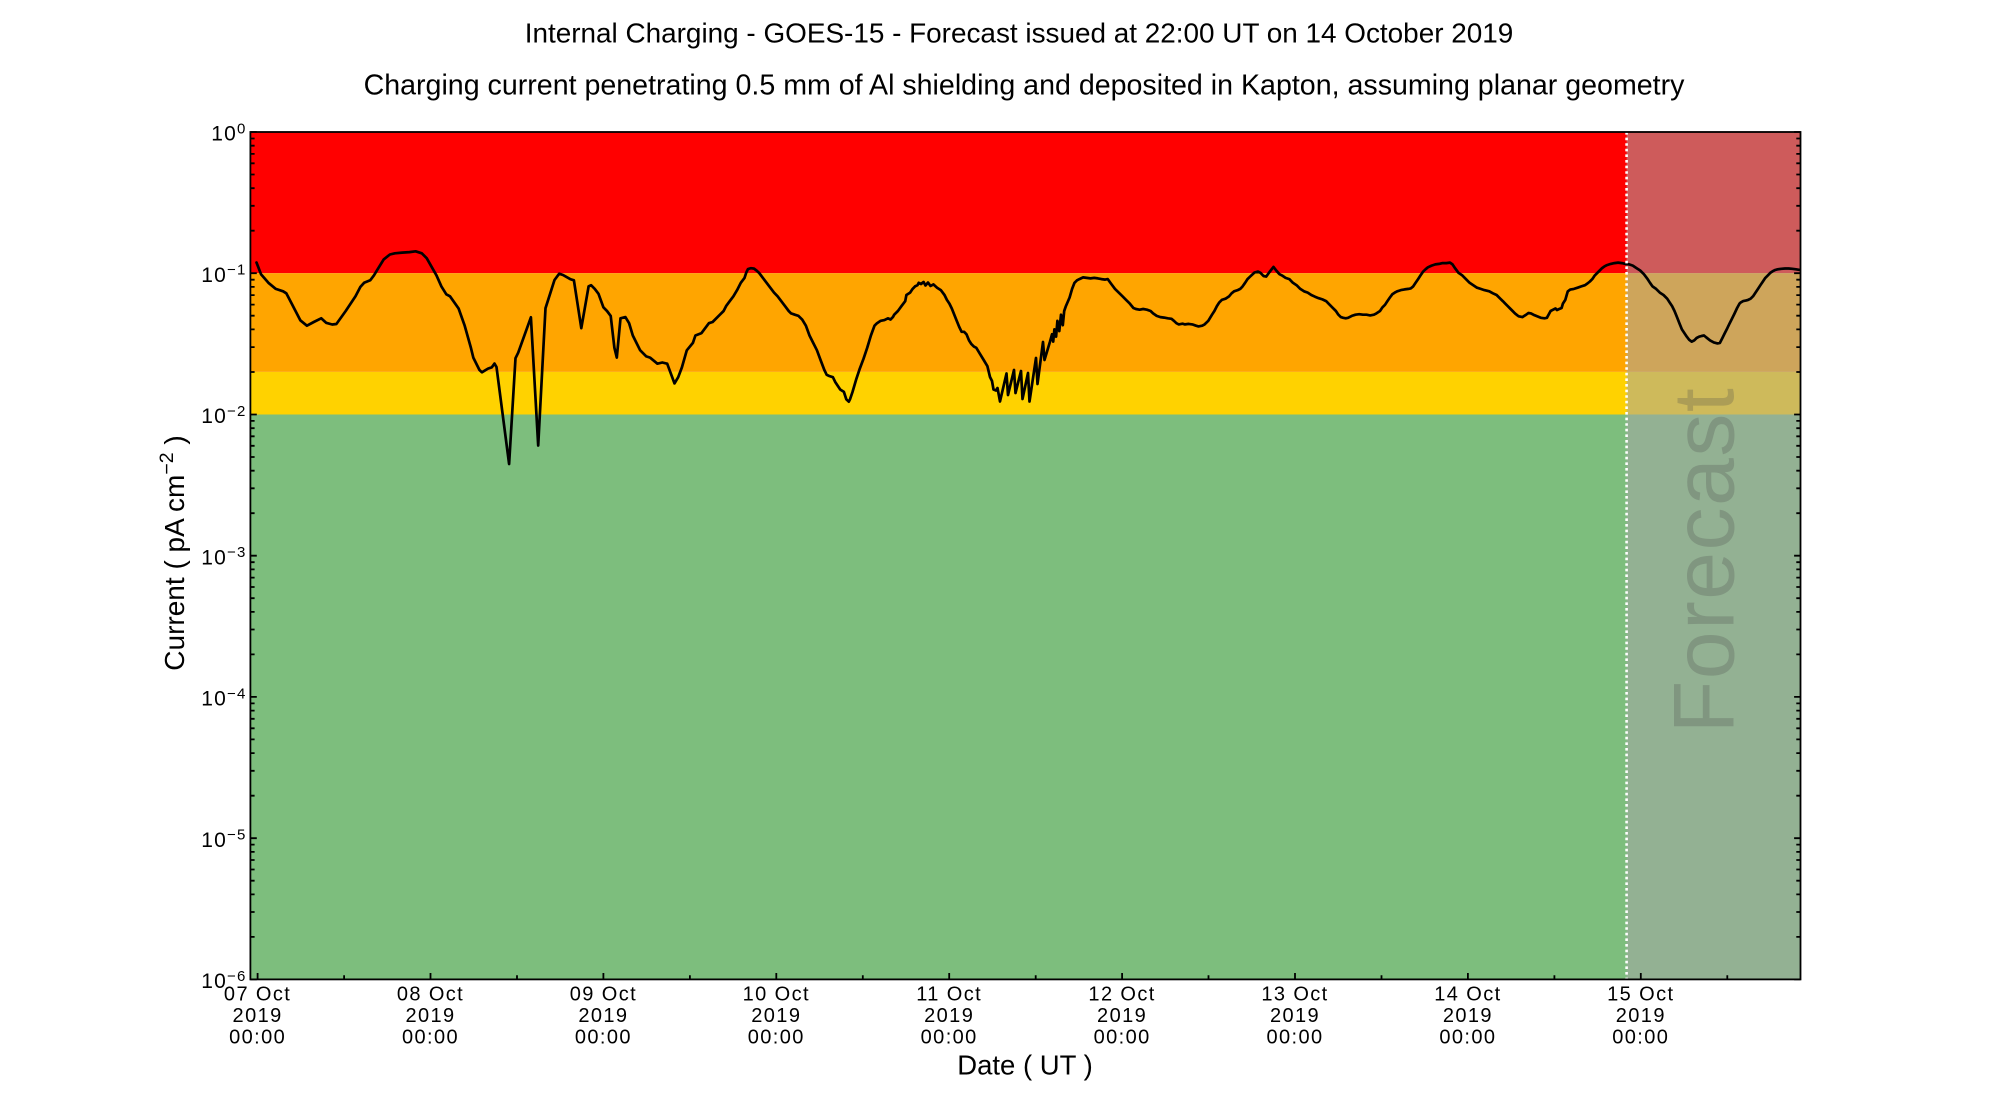  I want to click on svg-text: Date ( UT ), so click(1025, 1065).